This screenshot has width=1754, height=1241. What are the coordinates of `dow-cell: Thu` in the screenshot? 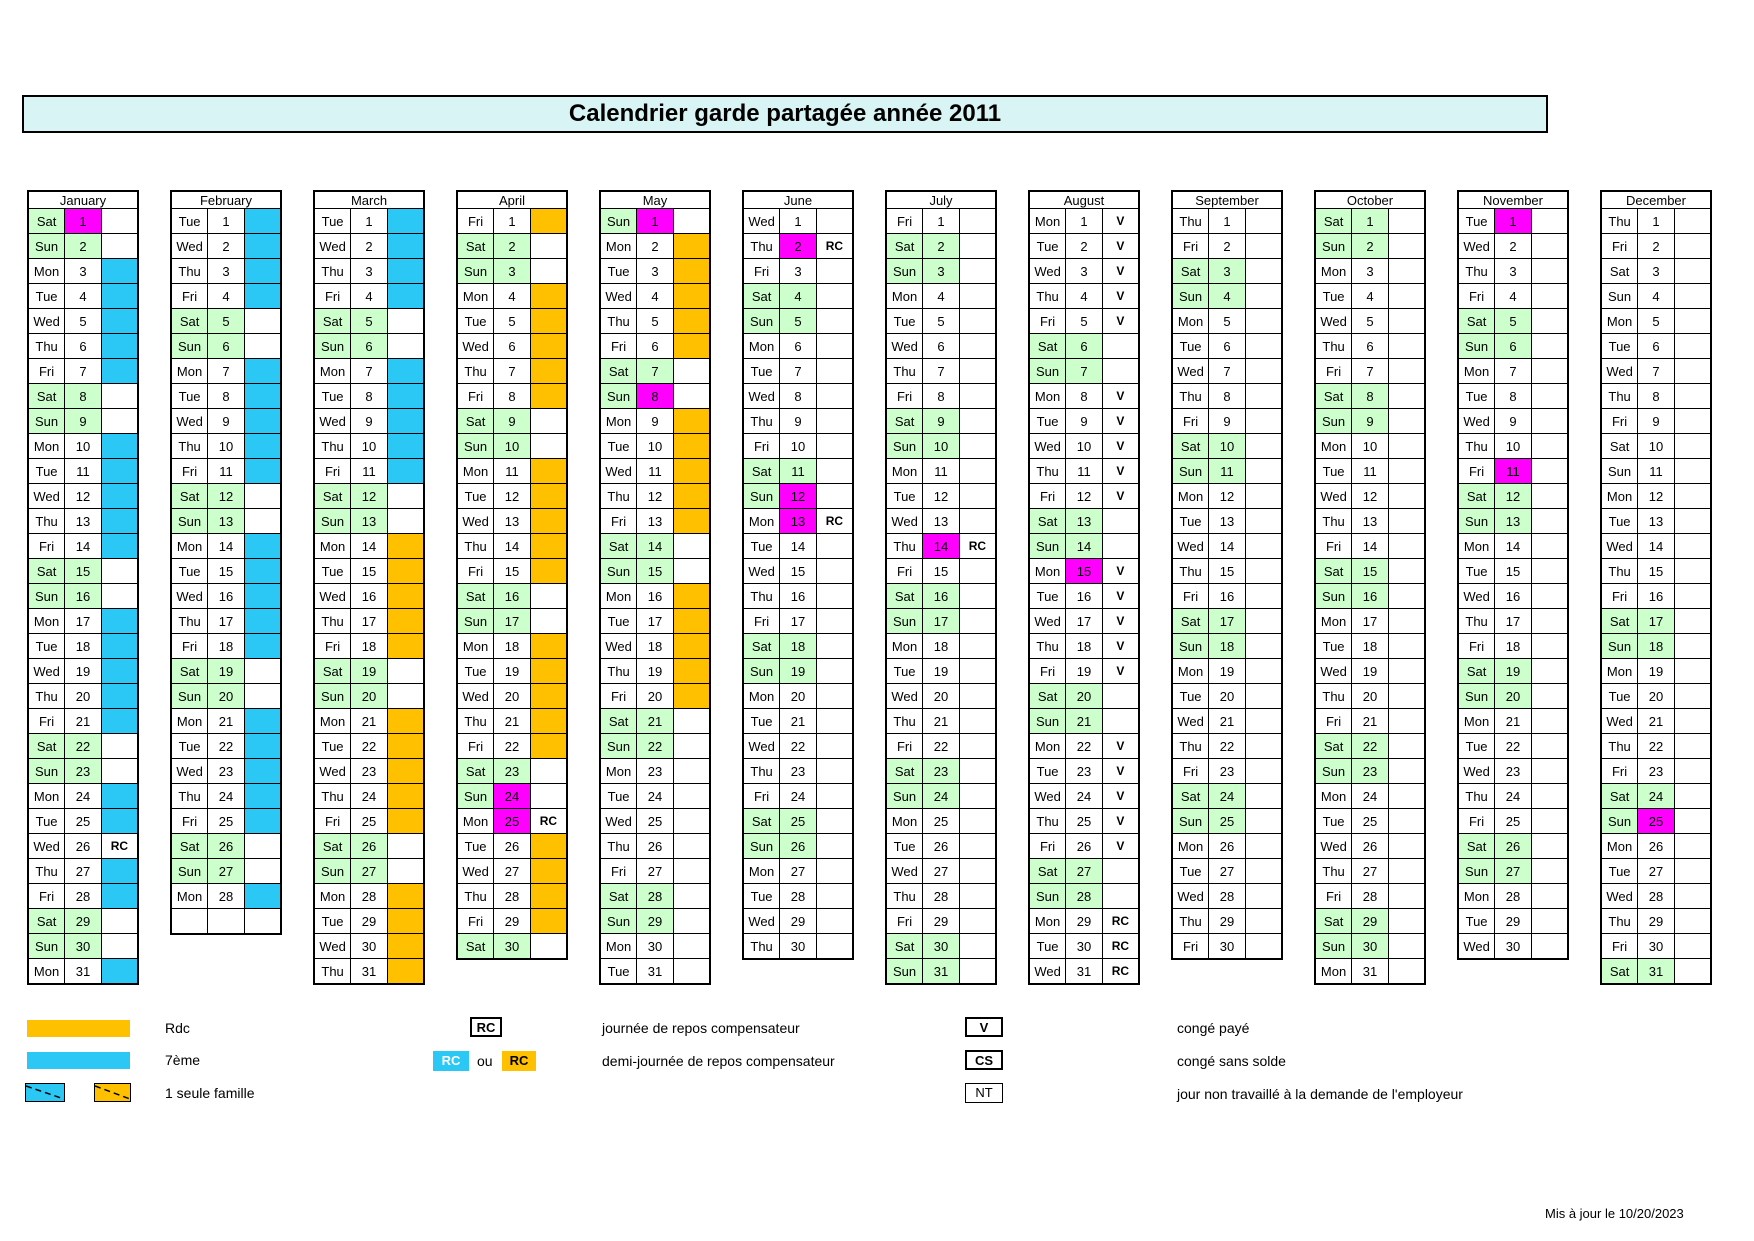 It's located at (332, 446).